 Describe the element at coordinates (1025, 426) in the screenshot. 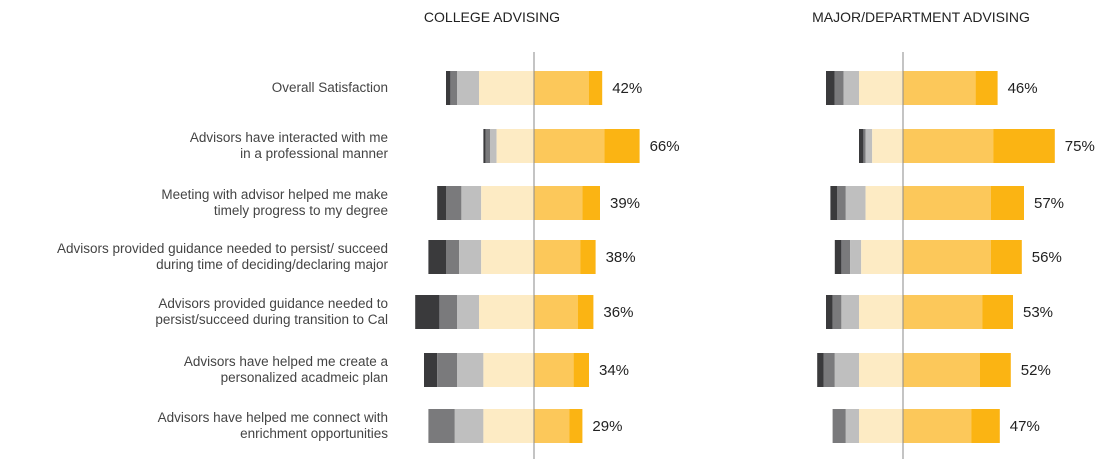

I see `percent-label-major-department-advising-row-7: 47%` at that location.